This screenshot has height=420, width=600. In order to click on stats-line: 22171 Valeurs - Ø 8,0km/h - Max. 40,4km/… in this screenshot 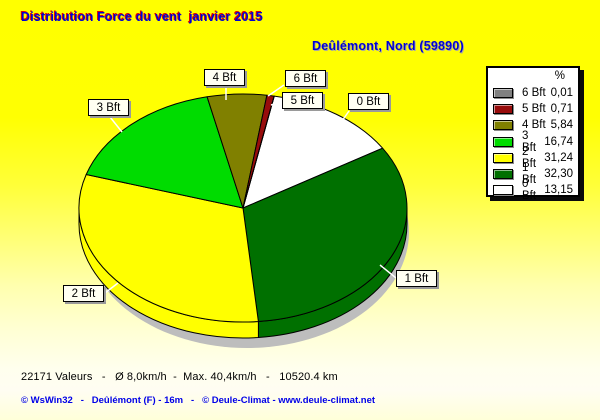, I will do `click(179, 377)`.